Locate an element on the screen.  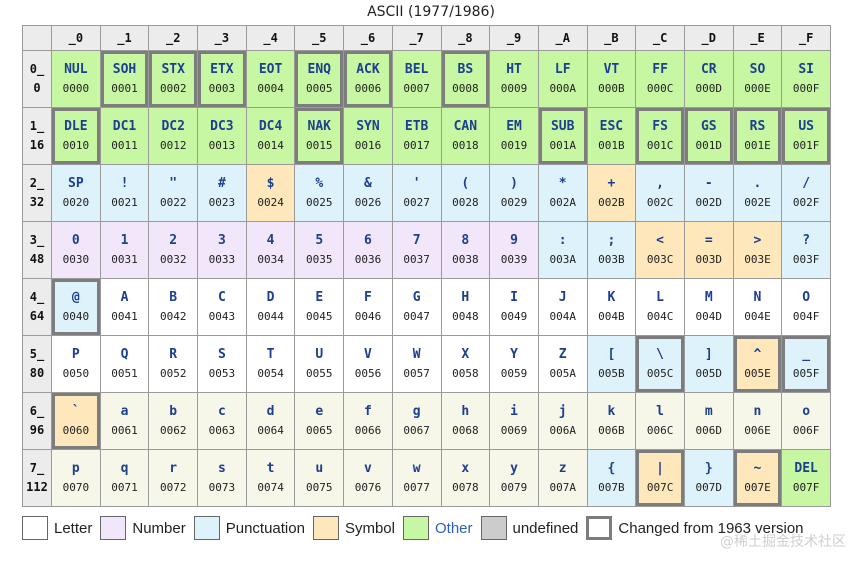
char-glyph: LF is located at coordinates (562, 69).